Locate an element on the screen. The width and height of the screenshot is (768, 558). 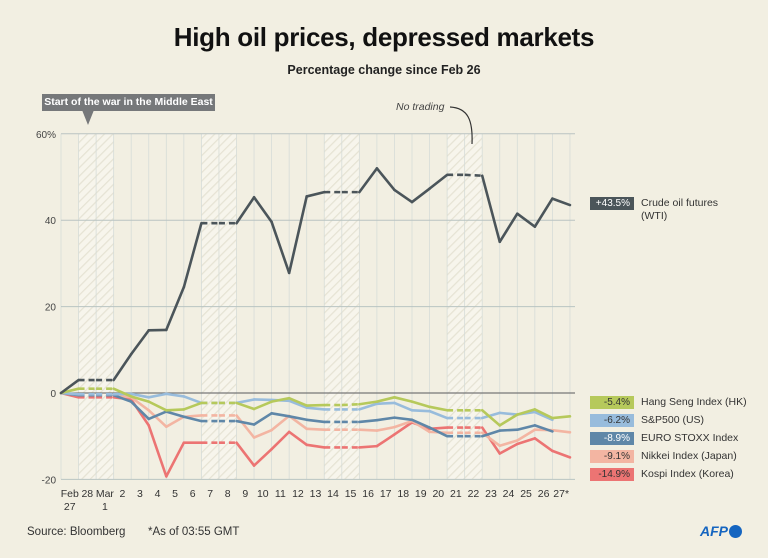
series-euro-stoxx-index is located at coordinates (306, 414).